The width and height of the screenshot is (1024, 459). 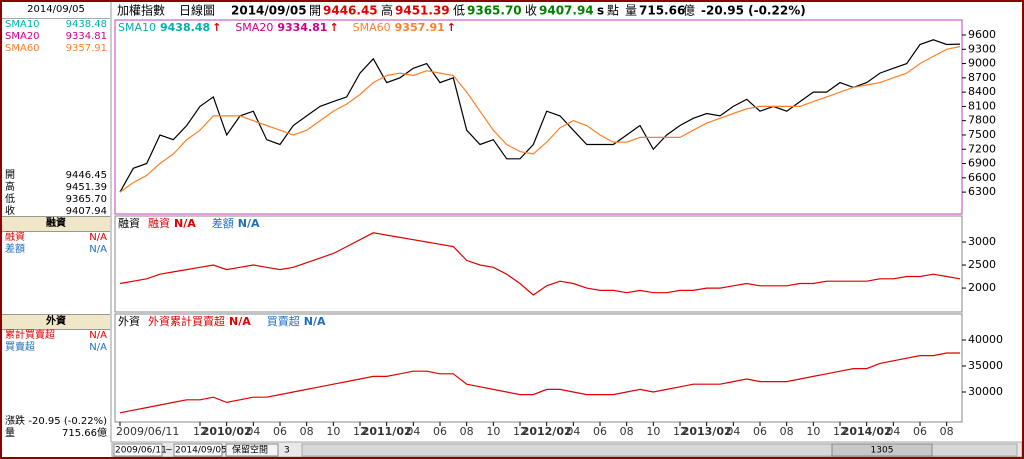 What do you see at coordinates (531, 11) in the screenshot?
I see `header-text: 收` at bounding box center [531, 11].